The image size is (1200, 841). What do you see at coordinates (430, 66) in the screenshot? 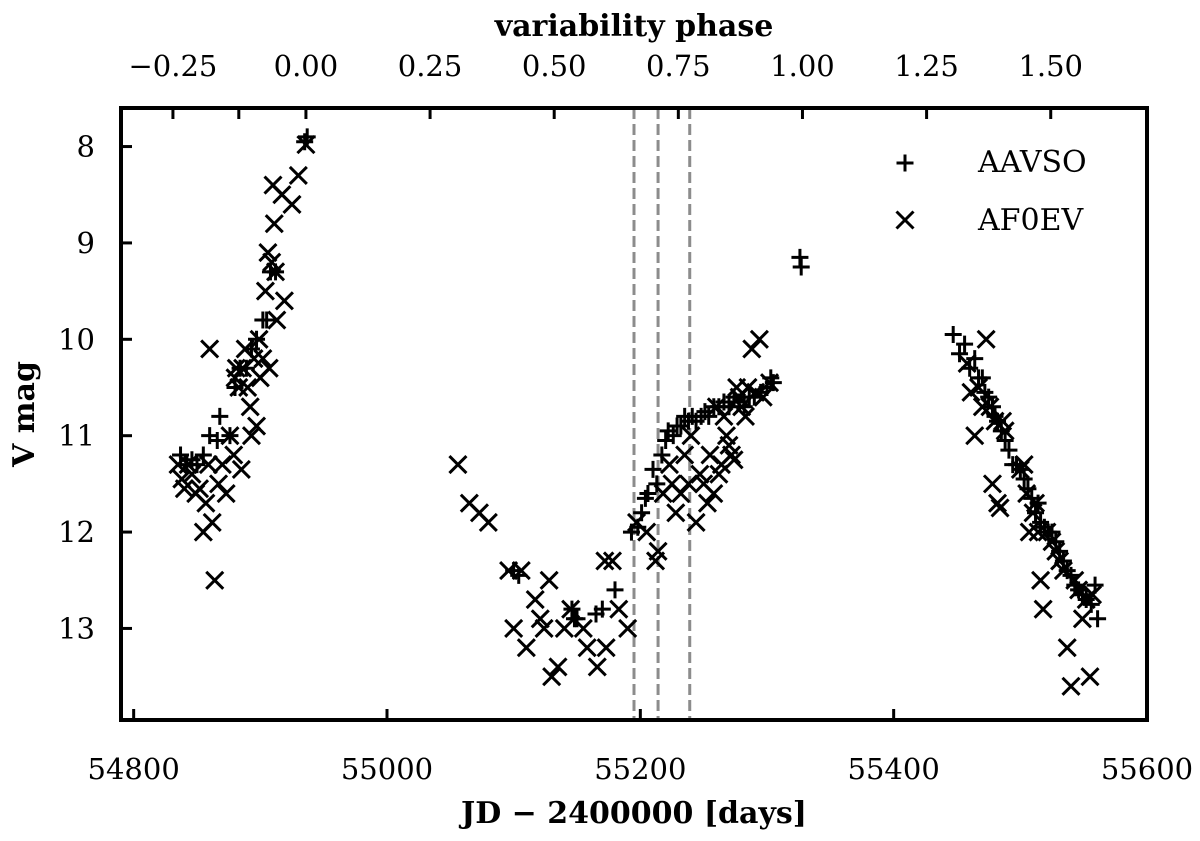
I see `top-tick-label-3: 0.25` at bounding box center [430, 66].